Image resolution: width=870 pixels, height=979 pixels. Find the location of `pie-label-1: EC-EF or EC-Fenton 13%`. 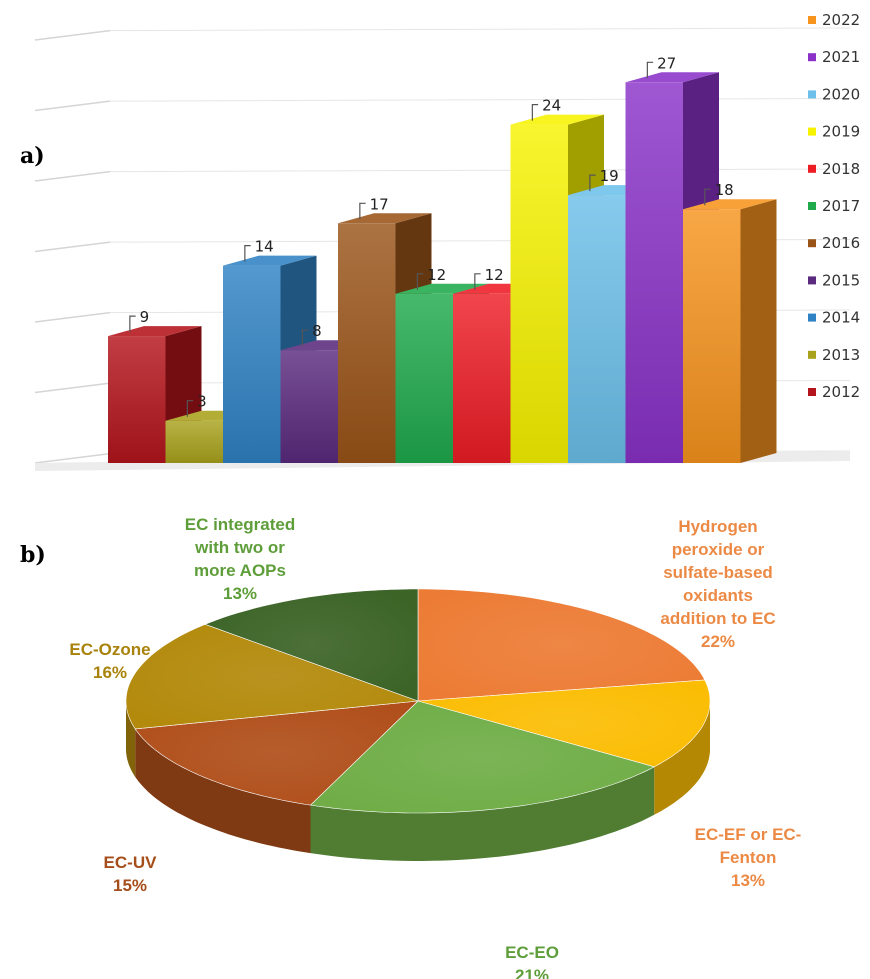

pie-label-1: EC-EF or EC-Fenton 13% is located at coordinates (748, 857).